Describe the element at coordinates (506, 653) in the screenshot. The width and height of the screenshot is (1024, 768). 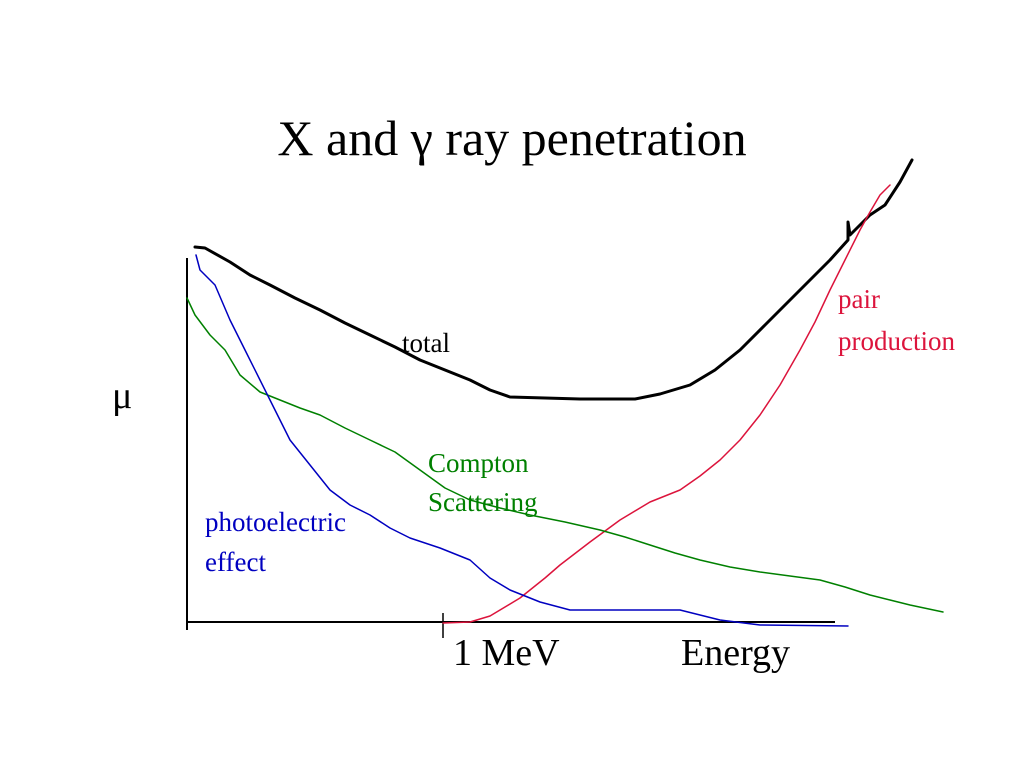
I see `x-marker-label: 1 MeV` at that location.